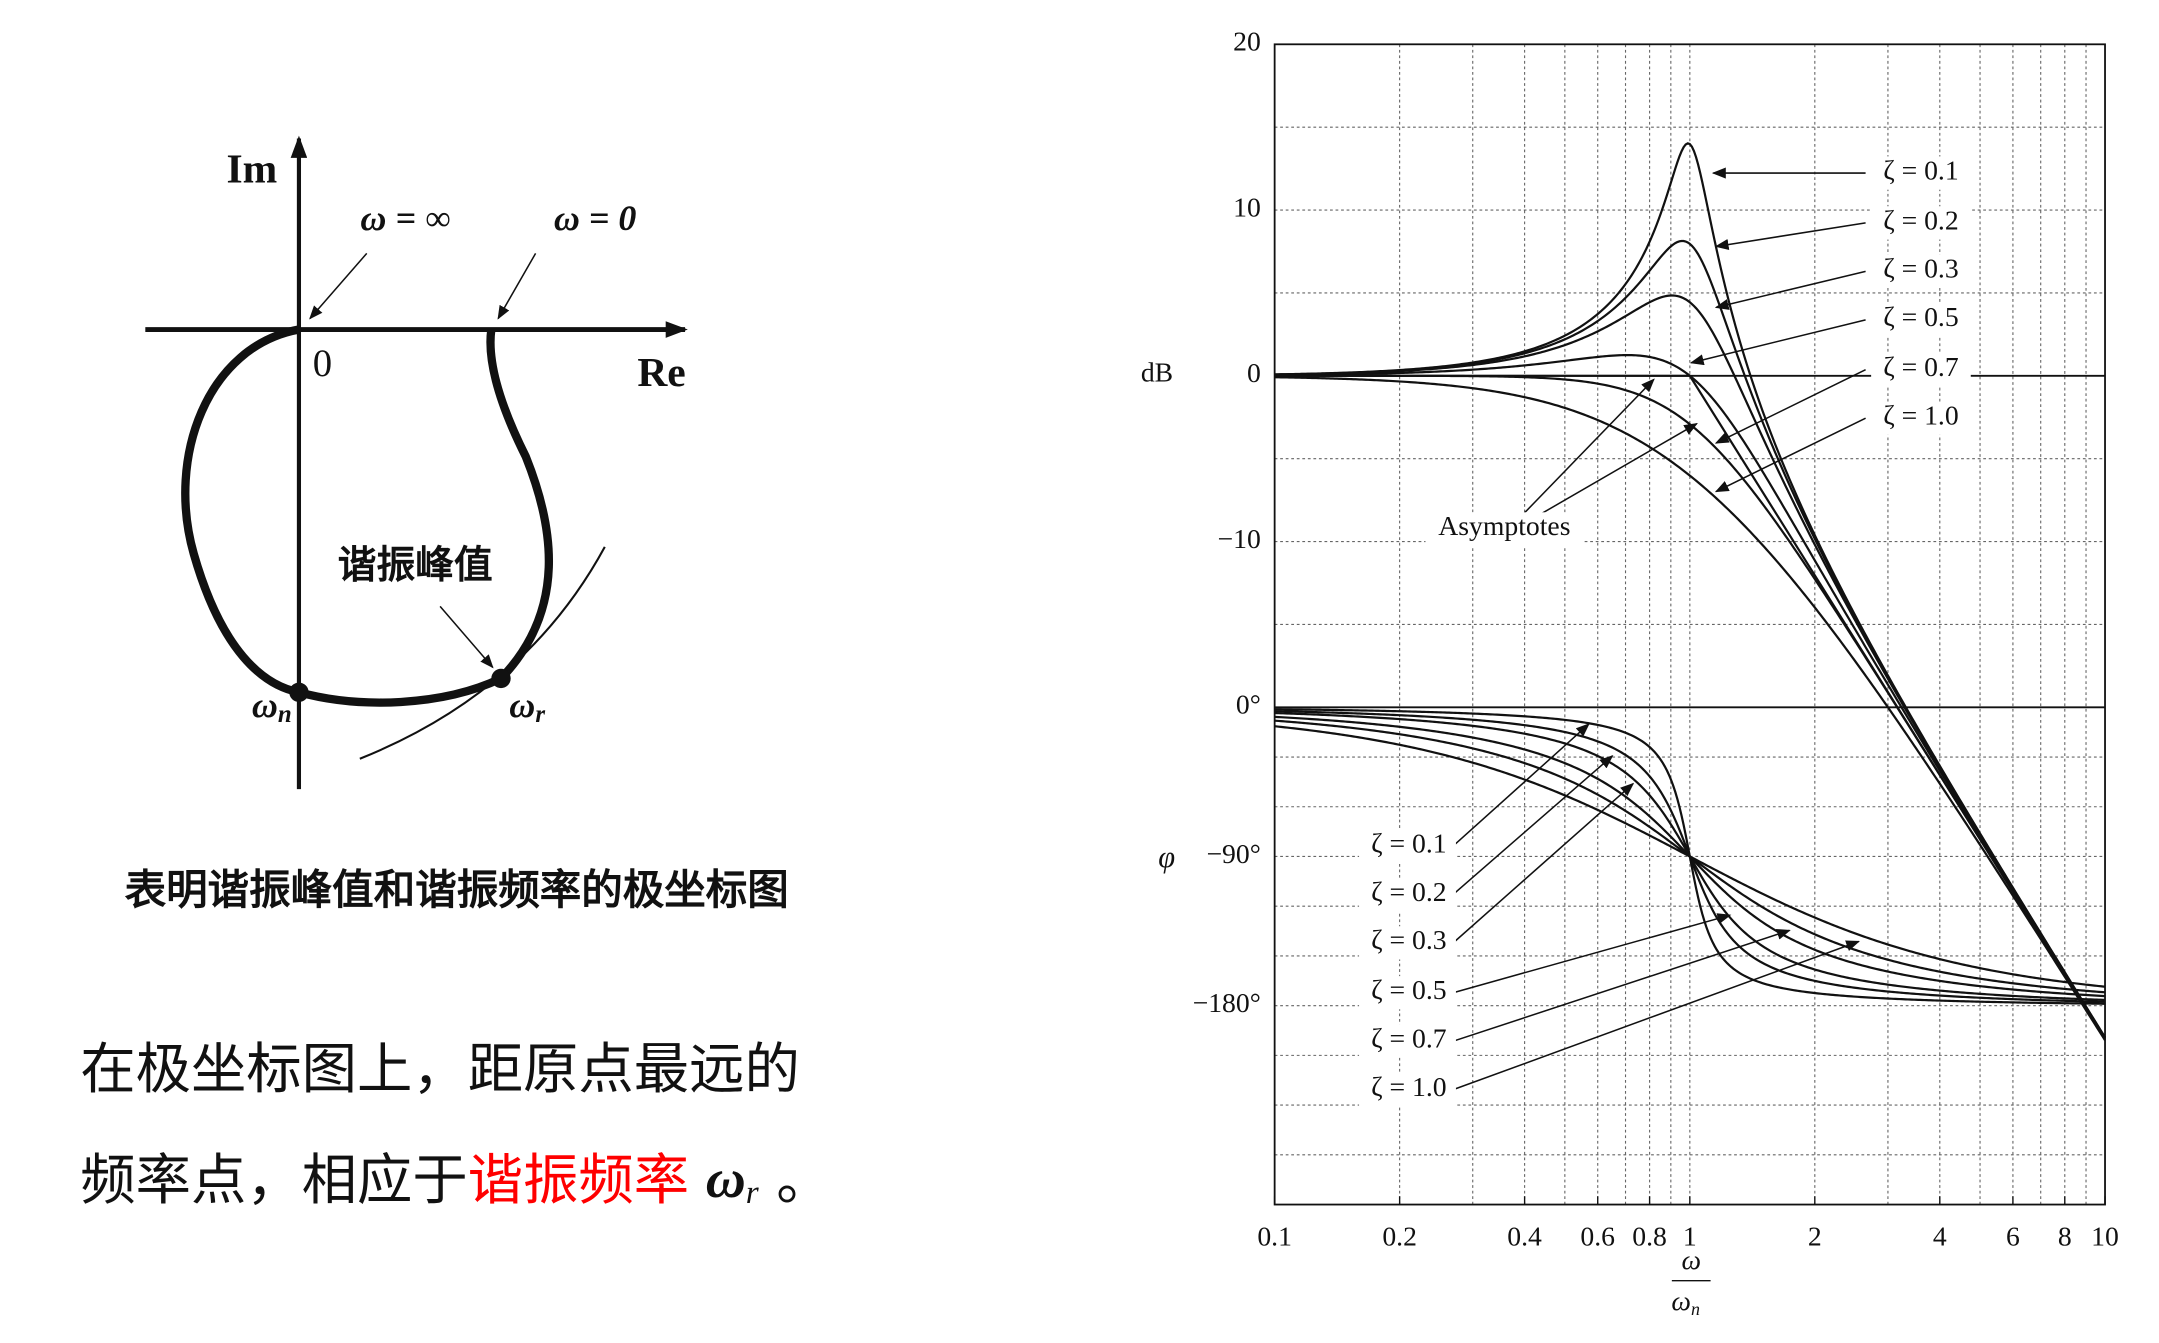 The image size is (2159, 1343). What do you see at coordinates (1166, 857) in the screenshot?
I see `y2-label: φ` at bounding box center [1166, 857].